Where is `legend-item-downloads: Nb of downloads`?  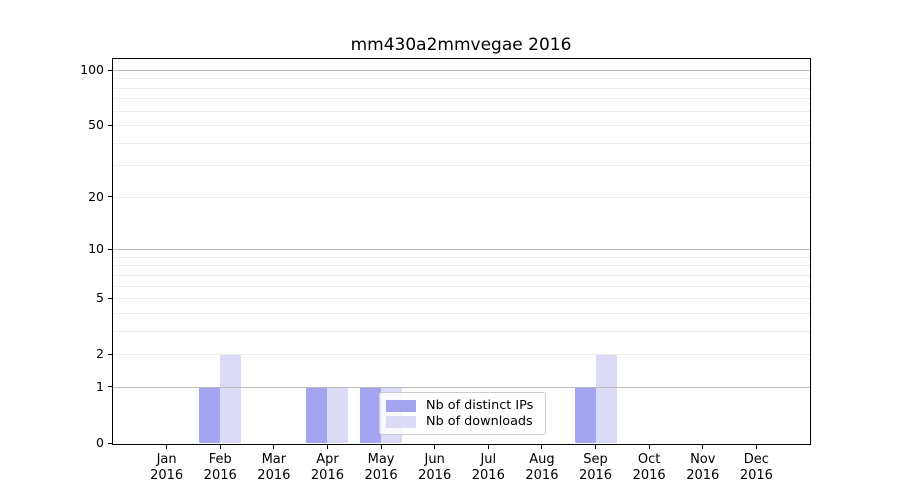
legend-item-downloads: Nb of downloads is located at coordinates (462, 421).